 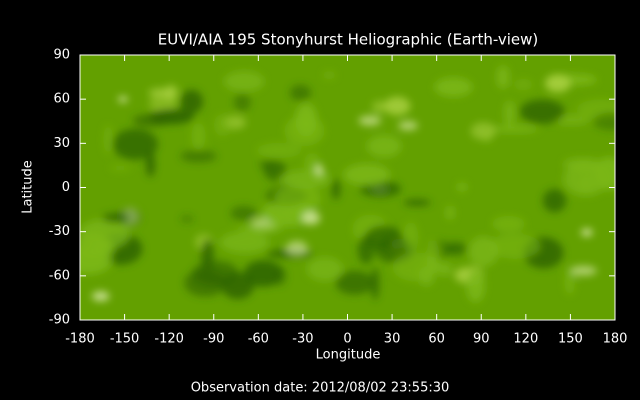 What do you see at coordinates (61, 55) in the screenshot?
I see `y-tick-label: 90` at bounding box center [61, 55].